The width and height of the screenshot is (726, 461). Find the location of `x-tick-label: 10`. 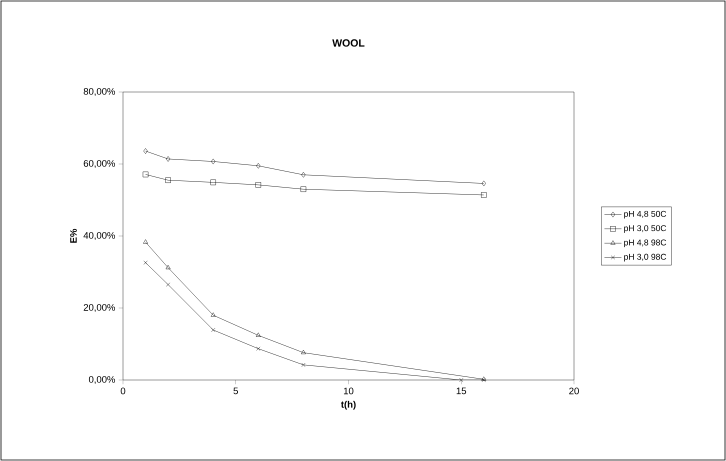

x-tick-label: 10 is located at coordinates (349, 391).